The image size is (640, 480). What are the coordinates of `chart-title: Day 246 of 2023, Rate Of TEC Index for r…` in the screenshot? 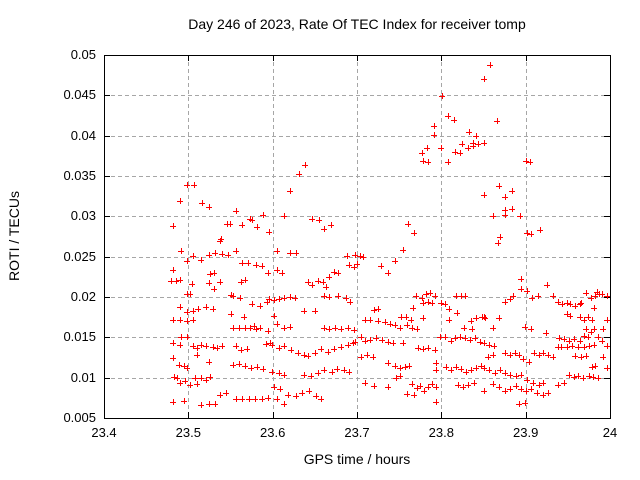 It's located at (357, 24).